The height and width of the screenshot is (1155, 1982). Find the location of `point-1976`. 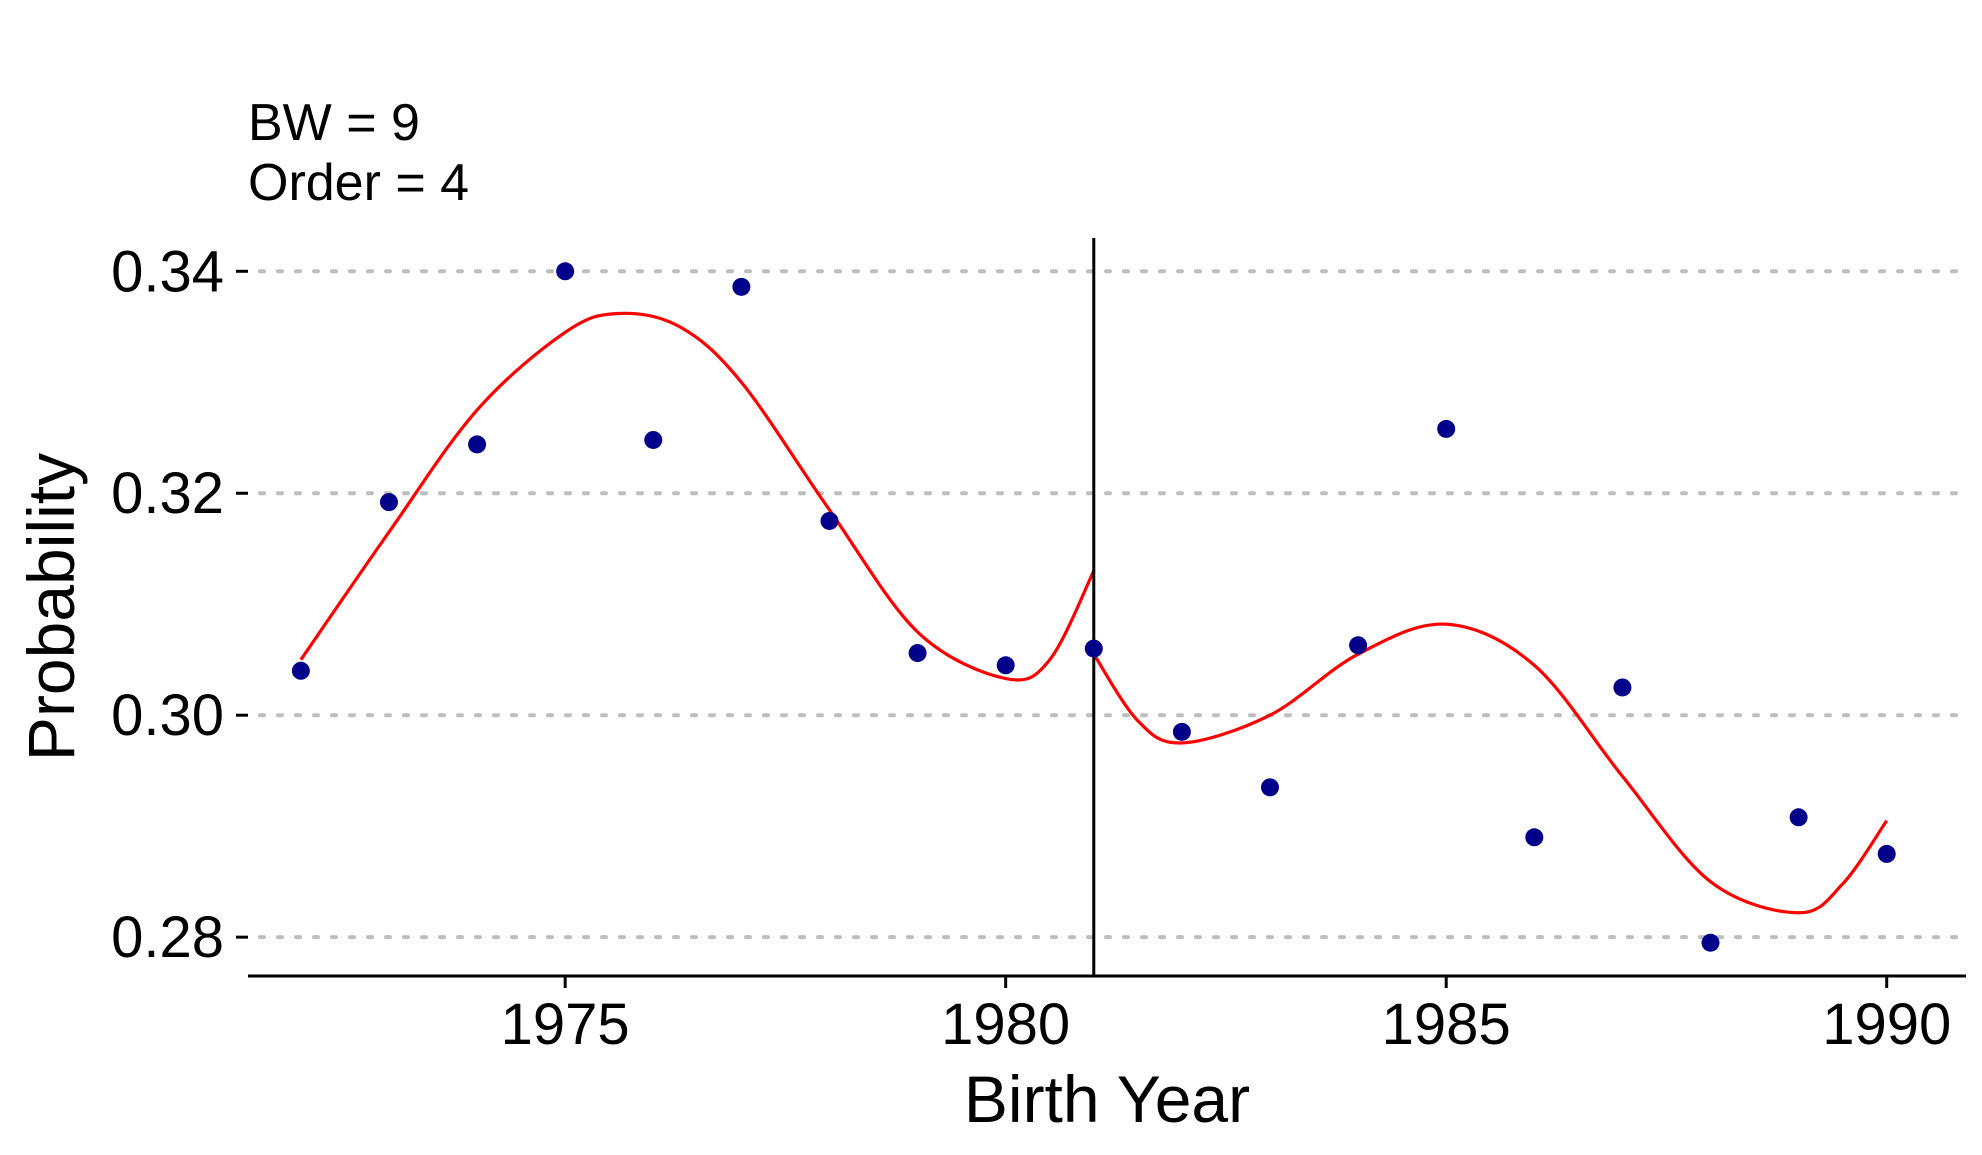

point-1976 is located at coordinates (653, 439).